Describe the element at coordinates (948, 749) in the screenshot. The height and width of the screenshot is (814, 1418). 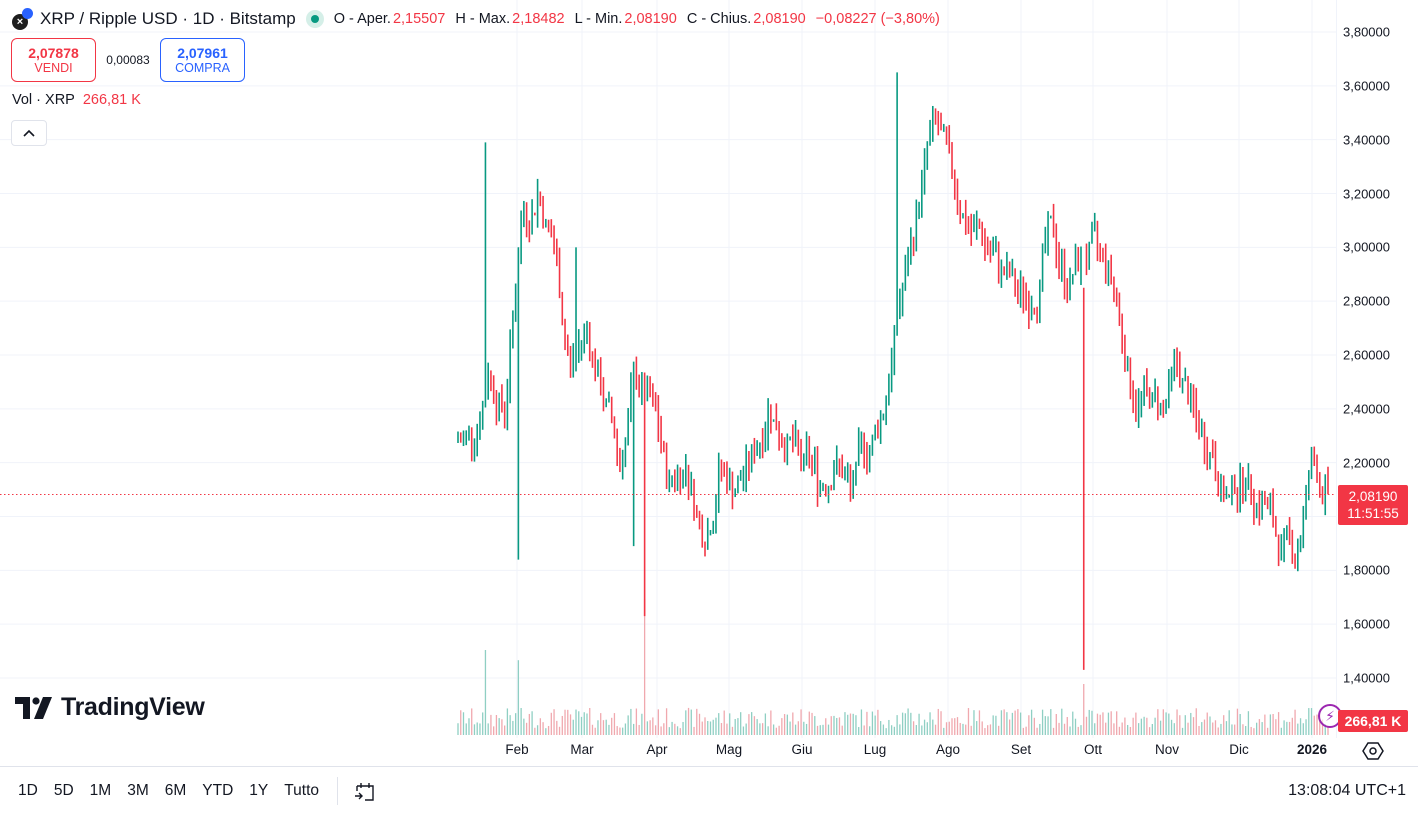
I see `time-tick: Ago` at that location.